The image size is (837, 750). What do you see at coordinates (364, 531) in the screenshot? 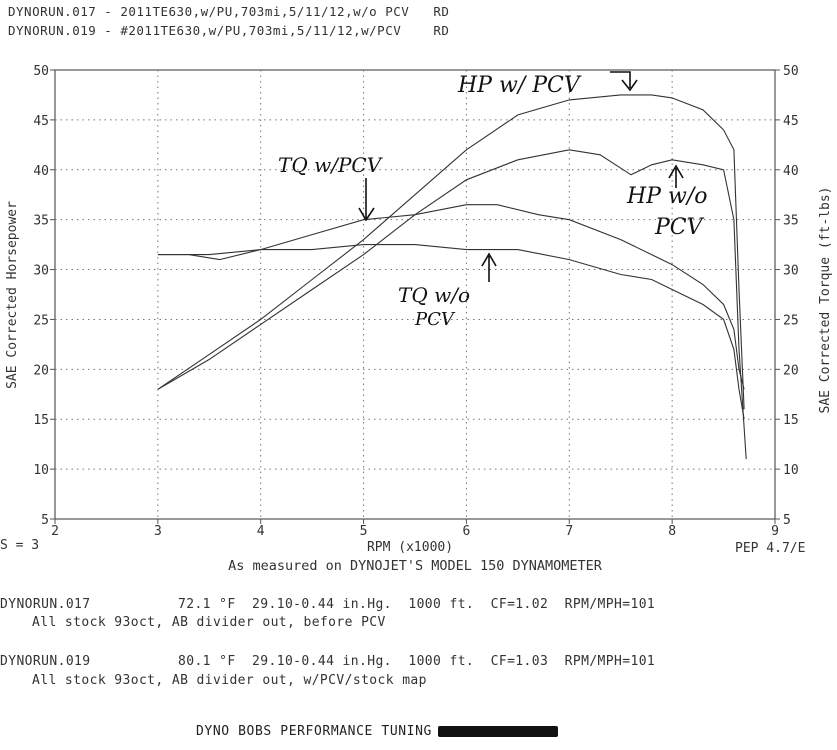
I see `x-tick-label: 5` at bounding box center [364, 531].